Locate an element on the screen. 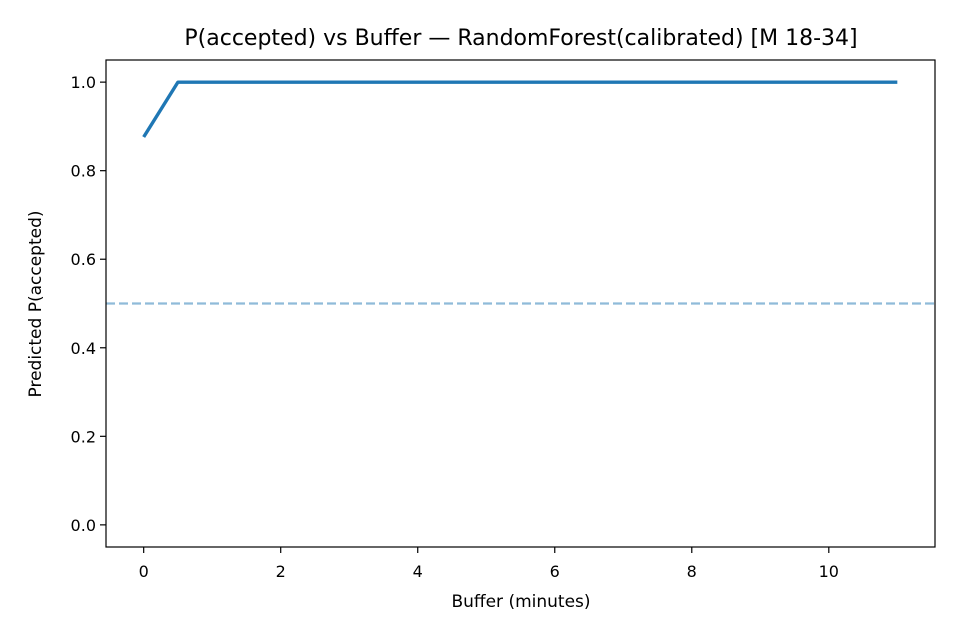  y-tick-label: 1.0 is located at coordinates (83, 82).